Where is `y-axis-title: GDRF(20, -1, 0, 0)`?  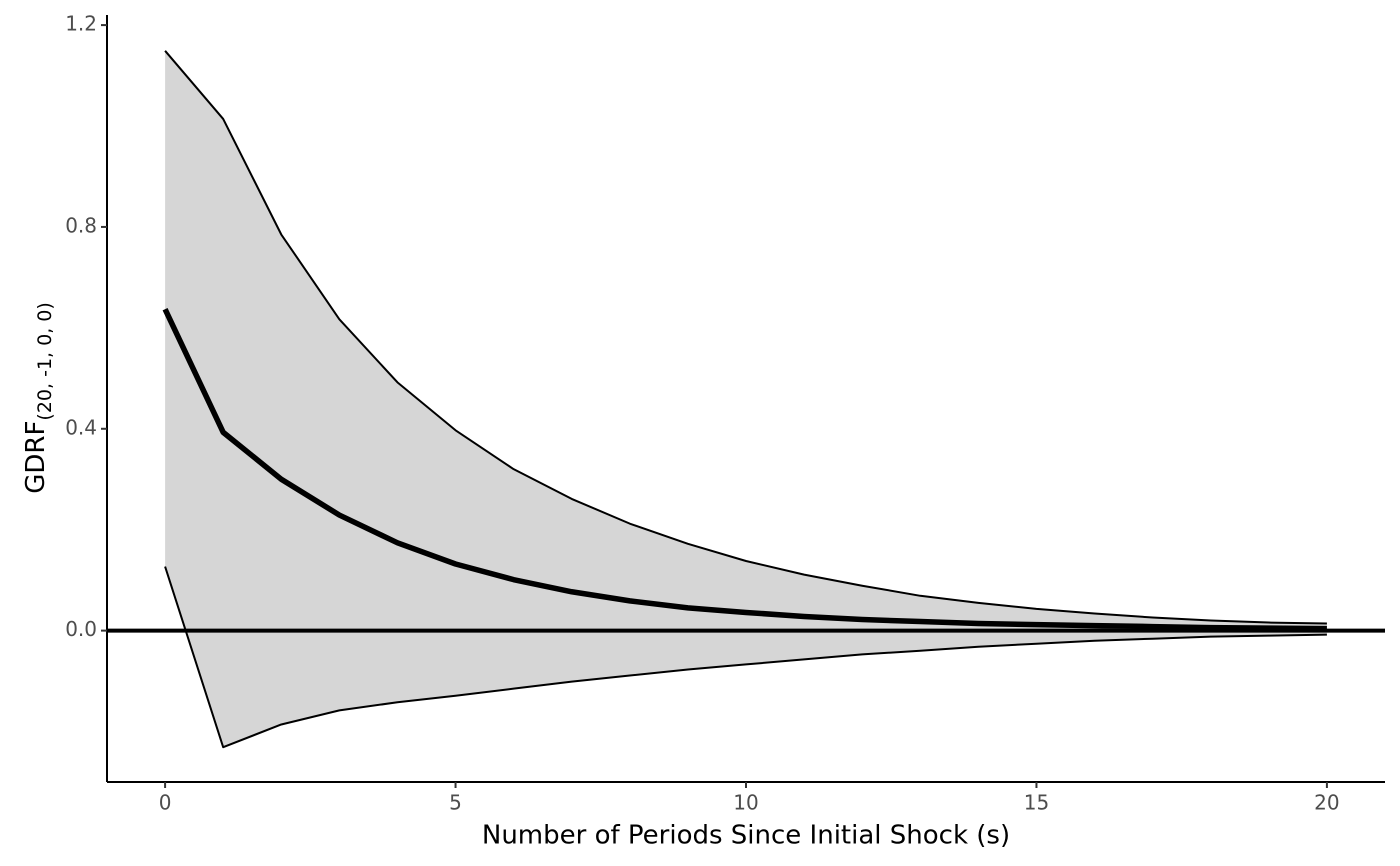
y-axis-title: GDRF(20, -1, 0, 0) is located at coordinates (38, 398).